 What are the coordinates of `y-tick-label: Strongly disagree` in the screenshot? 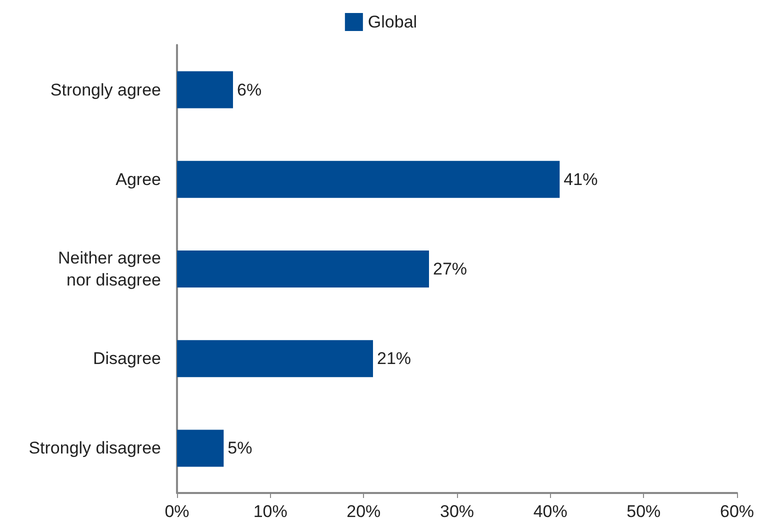 It's located at (94, 448).